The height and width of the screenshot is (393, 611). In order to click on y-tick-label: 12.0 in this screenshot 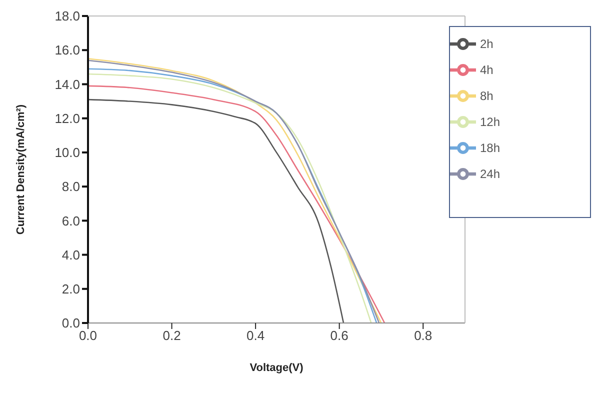, I will do `click(67, 118)`.